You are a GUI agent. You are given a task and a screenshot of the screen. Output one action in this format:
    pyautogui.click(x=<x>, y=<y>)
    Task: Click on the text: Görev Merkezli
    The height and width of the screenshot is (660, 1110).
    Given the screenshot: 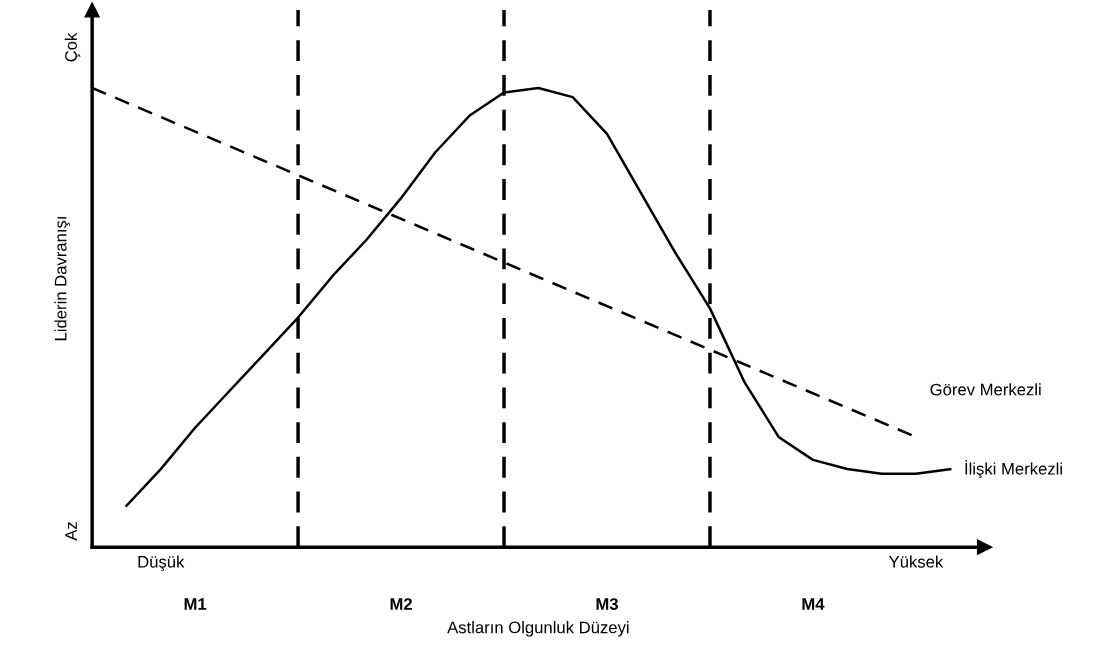 What is the action you would take?
    pyautogui.click(x=985, y=389)
    